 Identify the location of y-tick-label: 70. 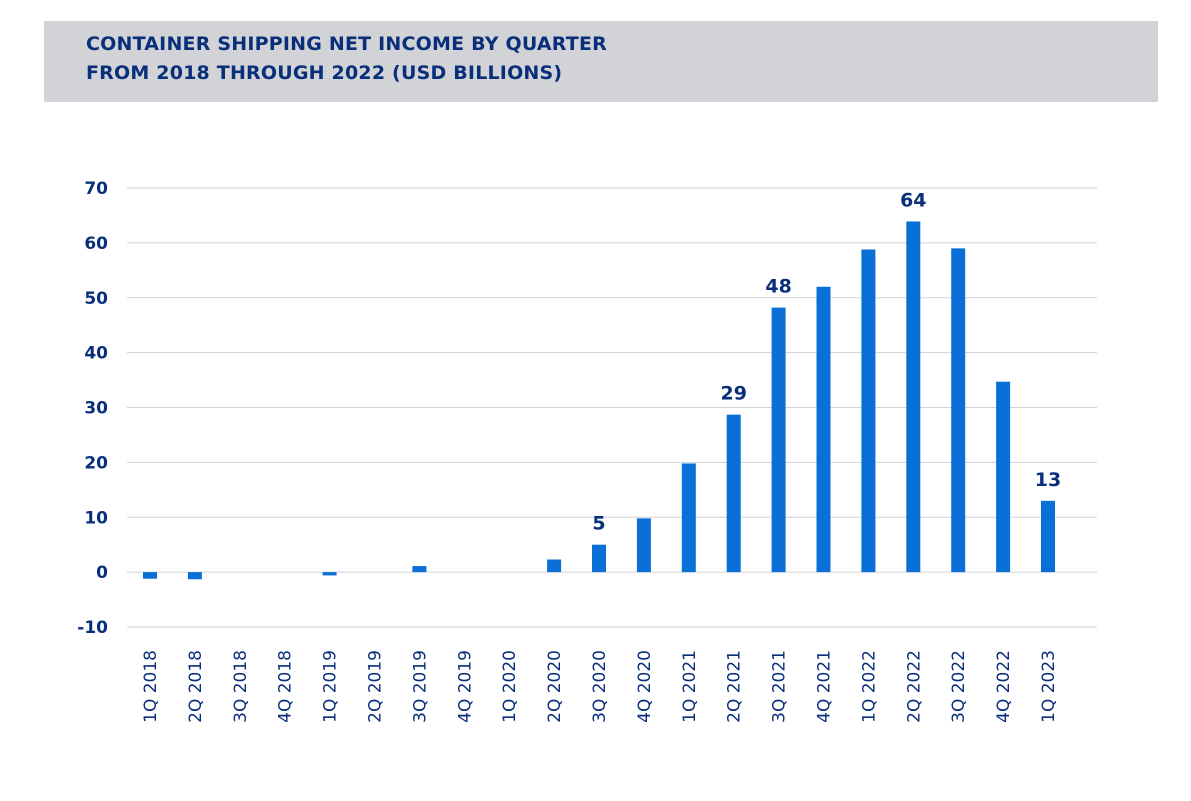
(96, 189).